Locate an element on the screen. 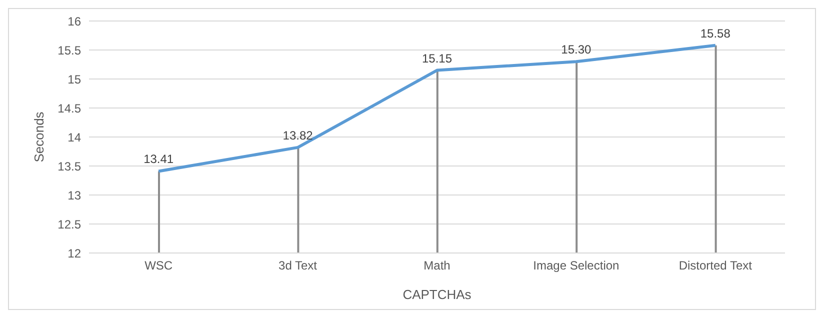 The width and height of the screenshot is (824, 318). x-tick-label: Math is located at coordinates (437, 265).